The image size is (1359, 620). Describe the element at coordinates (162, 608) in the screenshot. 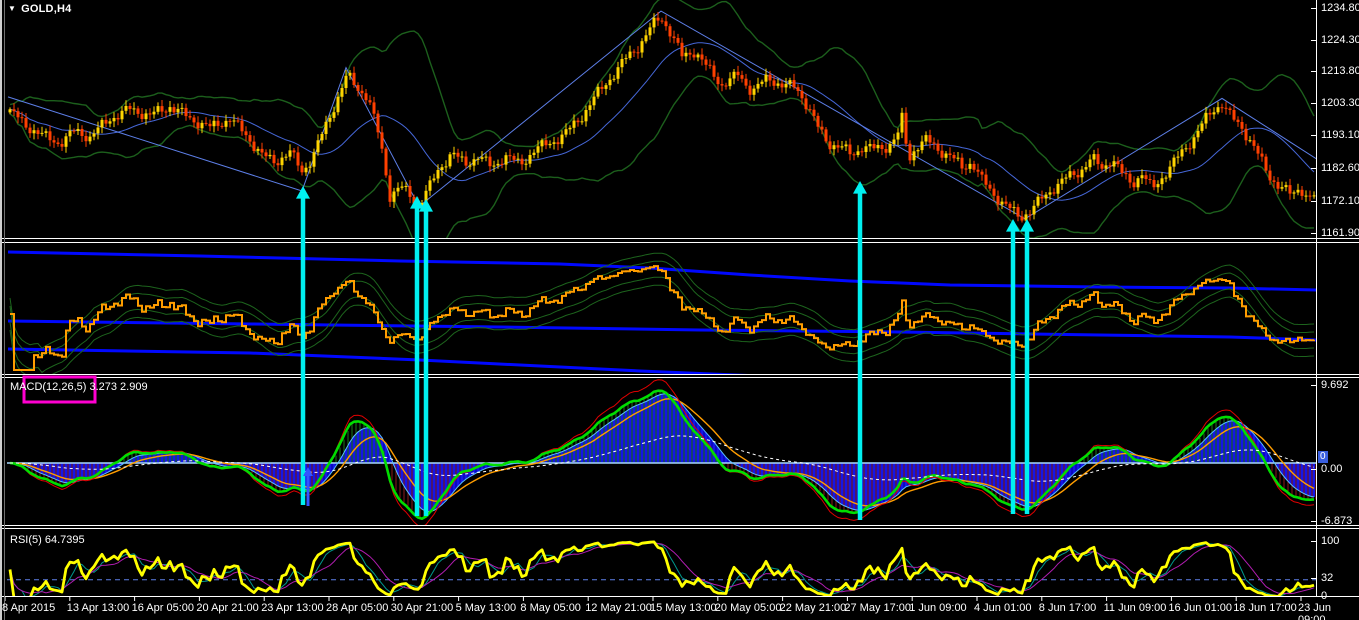

I see `time-axis-label: 16 Apr 05:00` at that location.